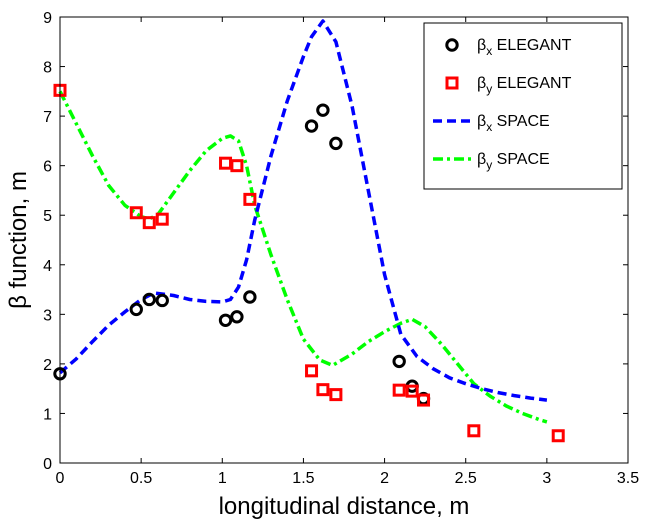  I want to click on x-tick-label: 1, so click(222, 478).